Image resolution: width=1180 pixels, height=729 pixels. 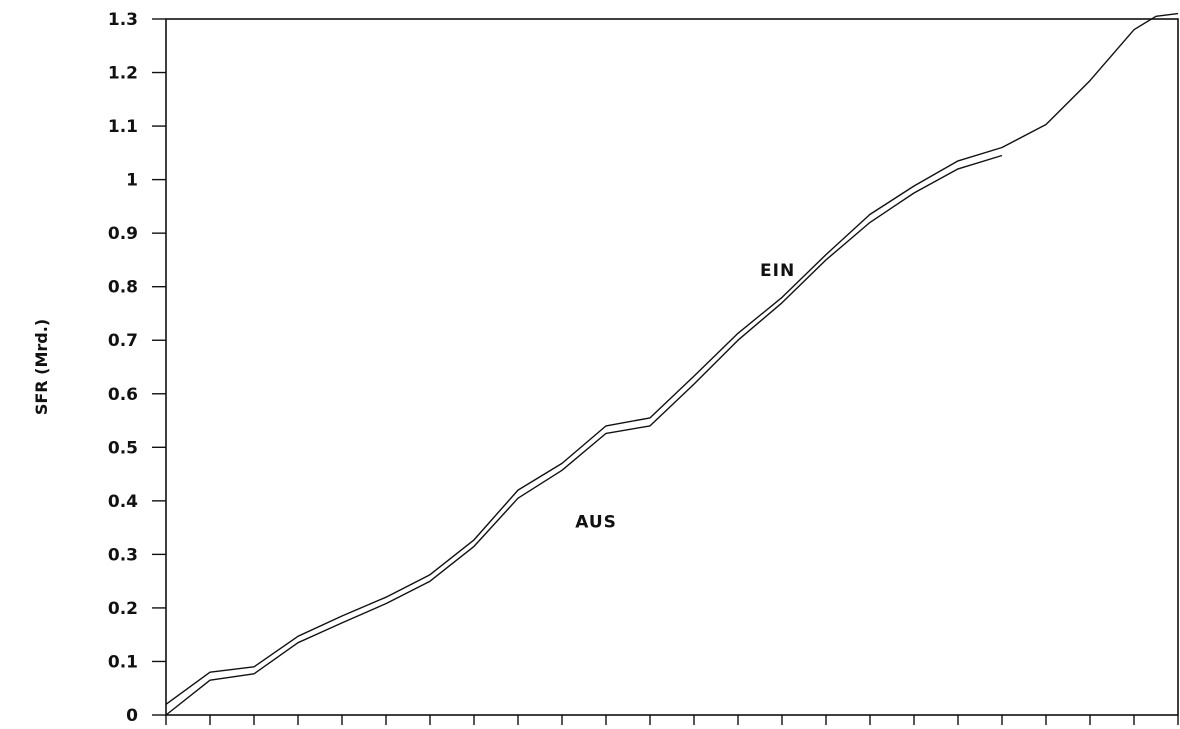 I want to click on series-label-aus: AUS, so click(x=596, y=523).